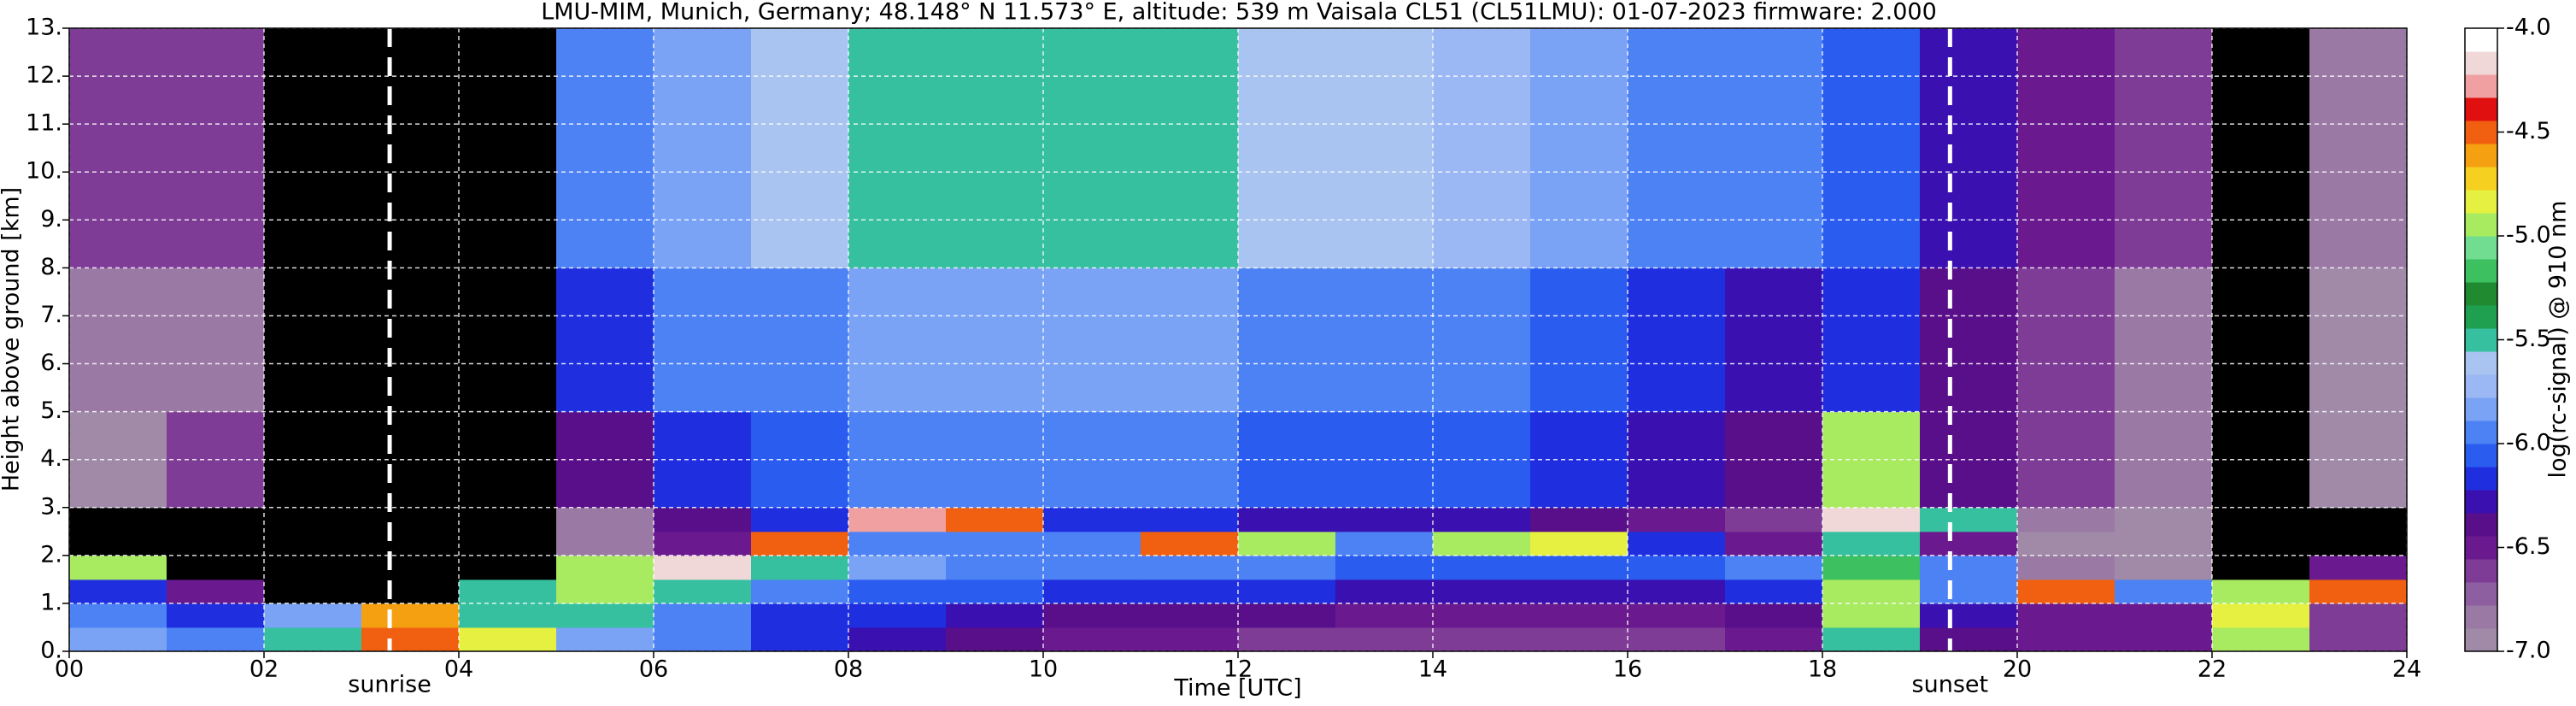 This screenshot has height=706, width=2576. Describe the element at coordinates (2528, 235) in the screenshot. I see `colorbar-tick-label: -5.0` at that location.